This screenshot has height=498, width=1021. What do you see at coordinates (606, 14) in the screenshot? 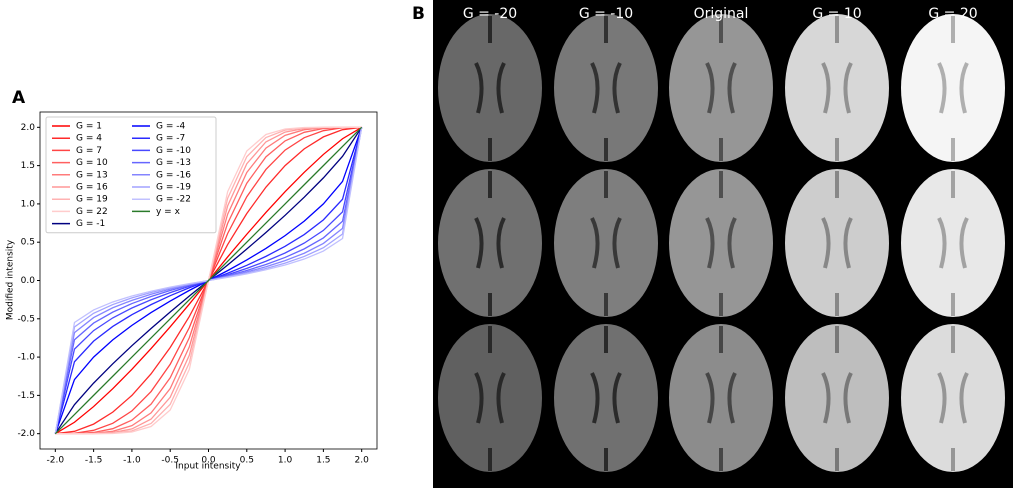
I see `column-title: G = -10` at bounding box center [606, 14].